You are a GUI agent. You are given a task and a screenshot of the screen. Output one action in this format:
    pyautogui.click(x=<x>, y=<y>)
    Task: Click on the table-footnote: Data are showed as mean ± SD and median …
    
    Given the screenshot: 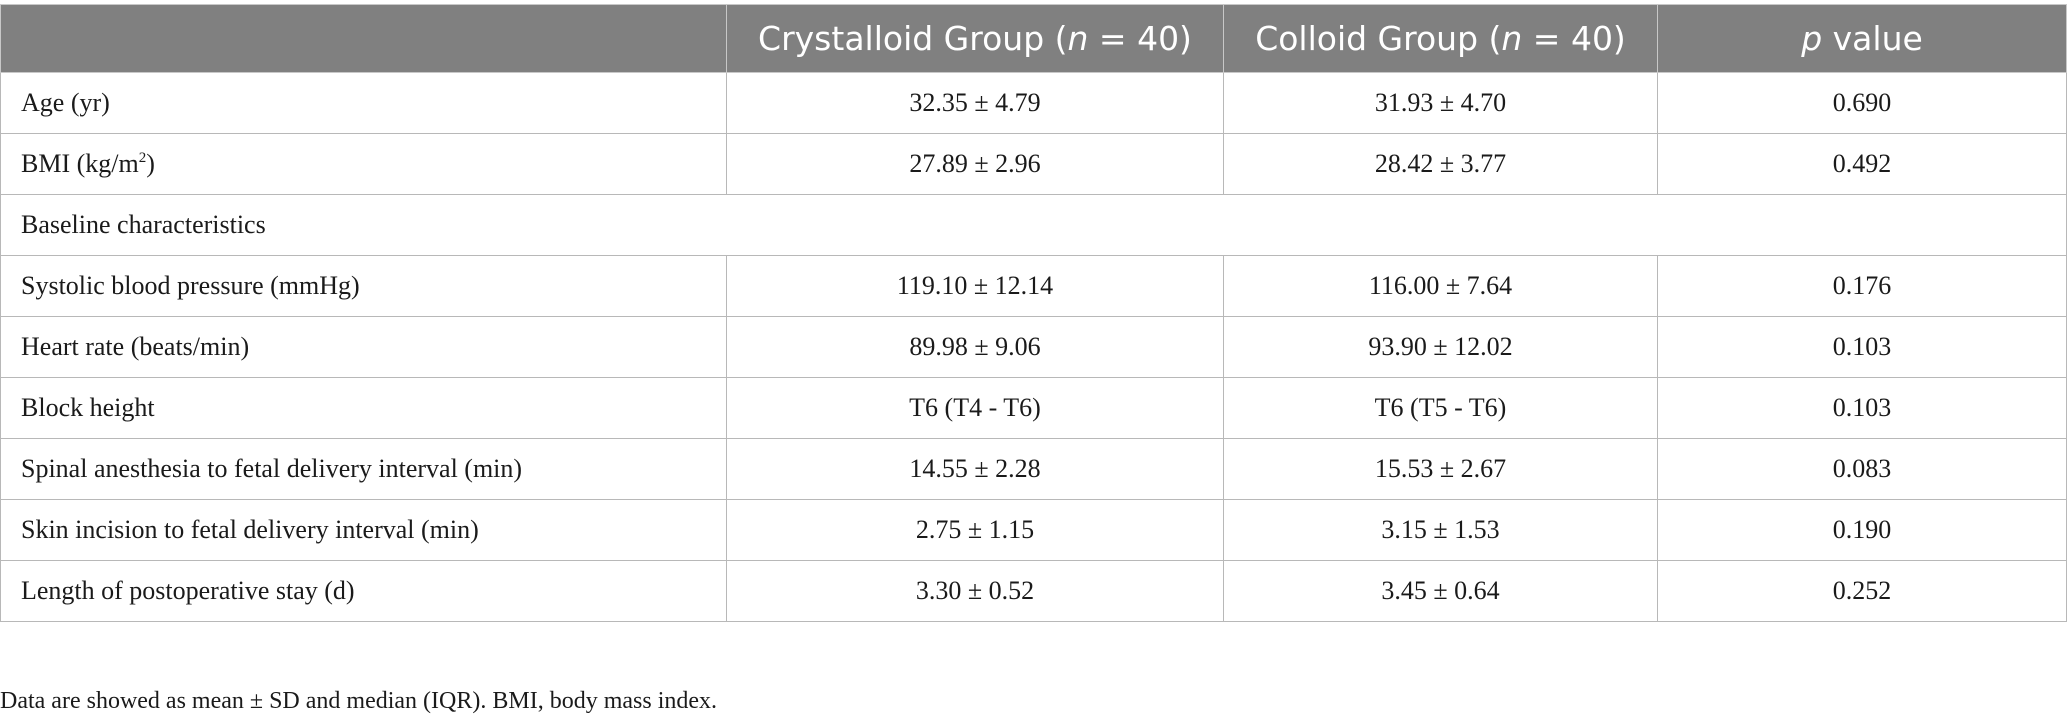 What is the action you would take?
    pyautogui.click(x=359, y=701)
    